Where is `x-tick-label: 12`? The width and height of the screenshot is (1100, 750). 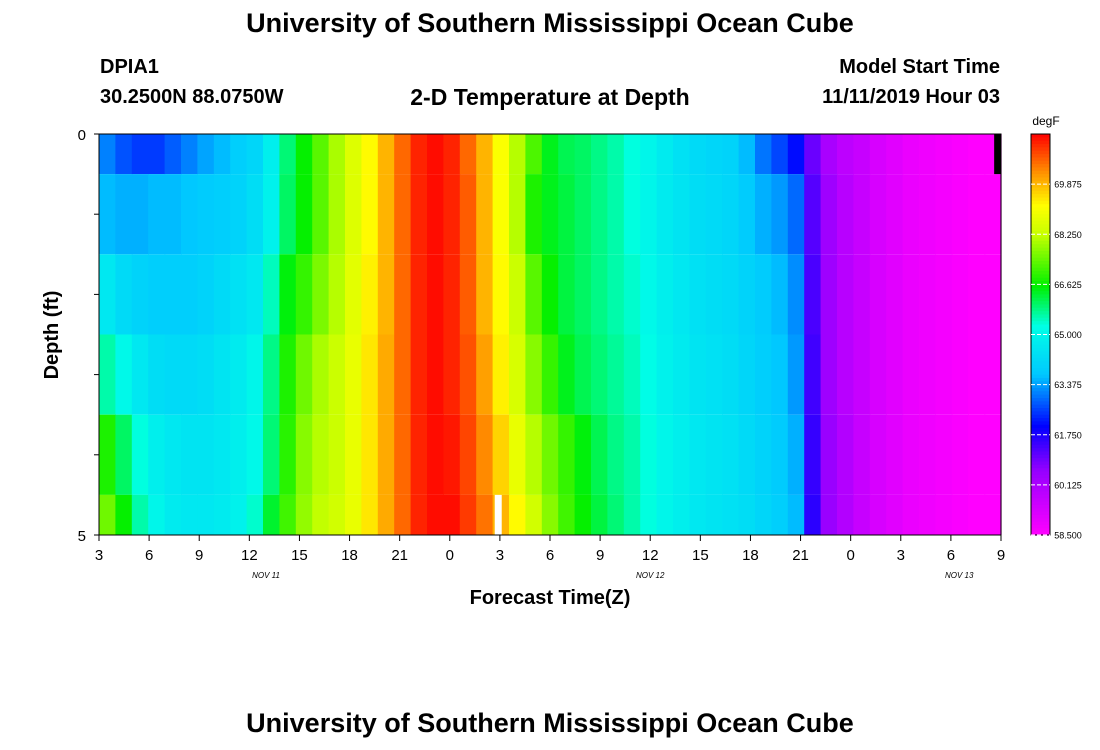 x-tick-label: 12 is located at coordinates (249, 555).